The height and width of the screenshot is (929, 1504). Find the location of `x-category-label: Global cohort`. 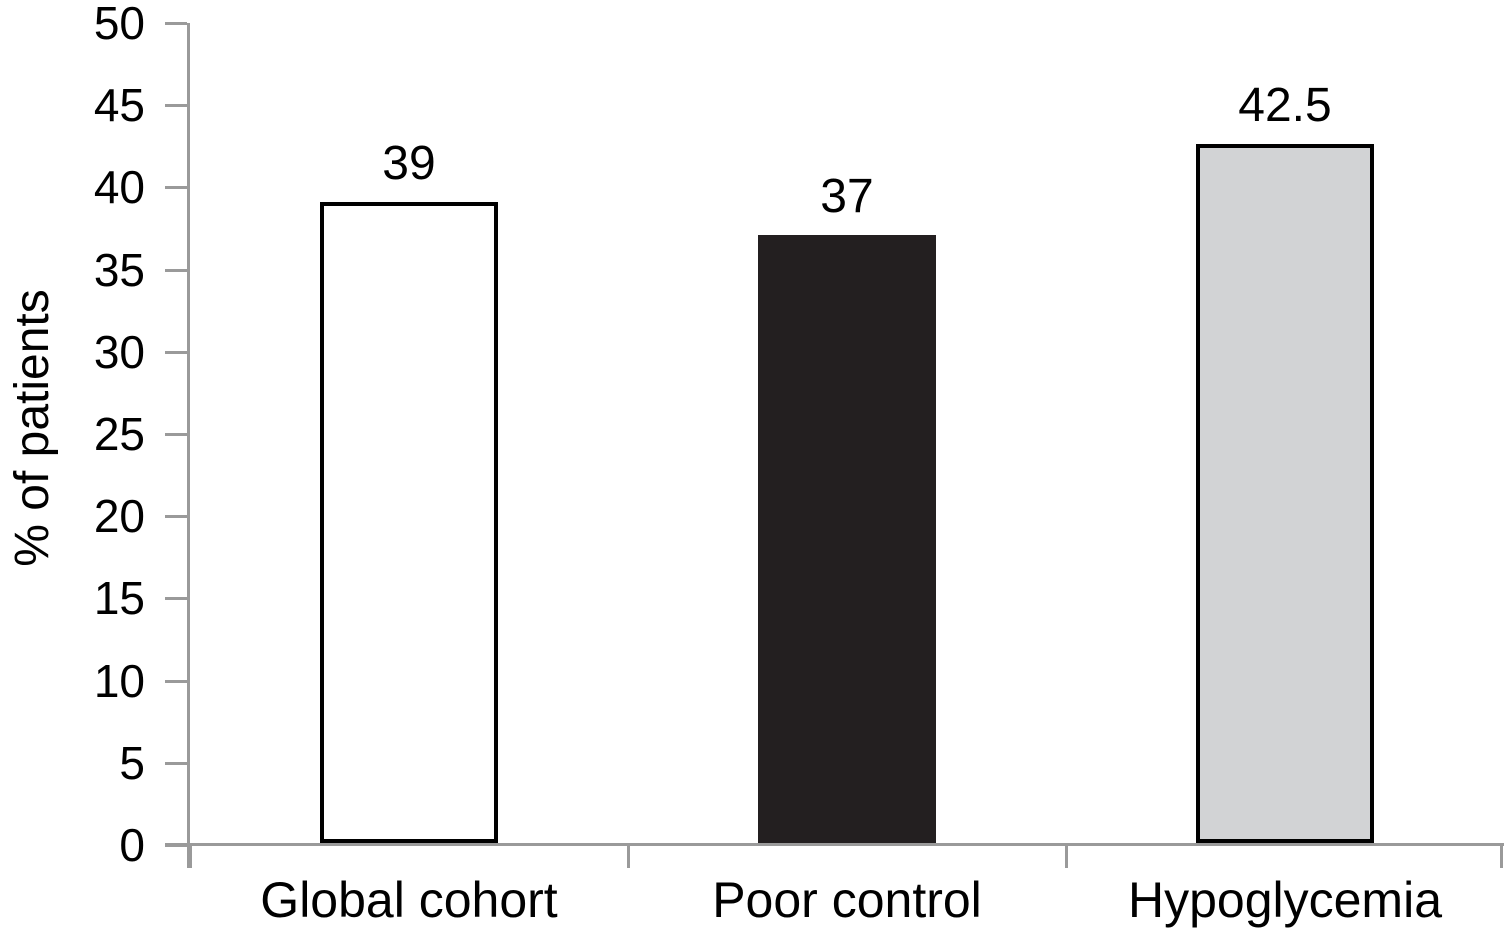

x-category-label: Global cohort is located at coordinates (409, 900).